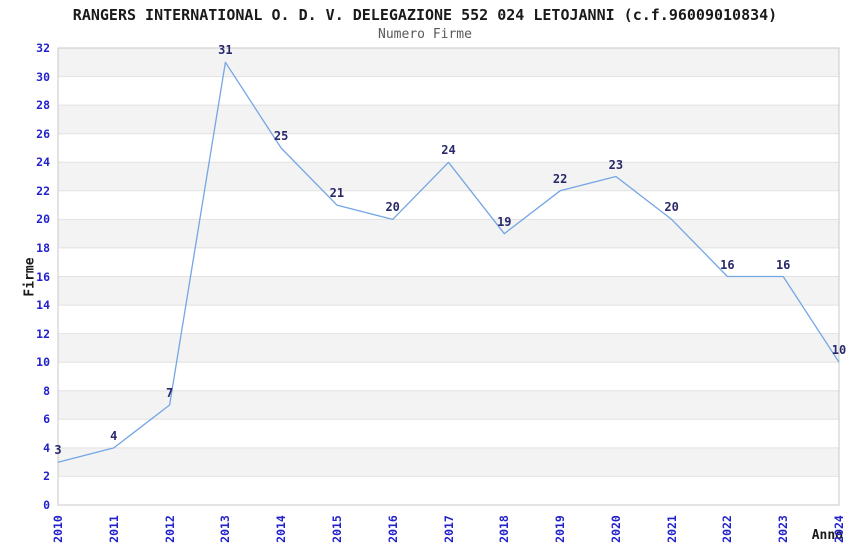  I want to click on y-tick-label: 28, so click(43, 105).